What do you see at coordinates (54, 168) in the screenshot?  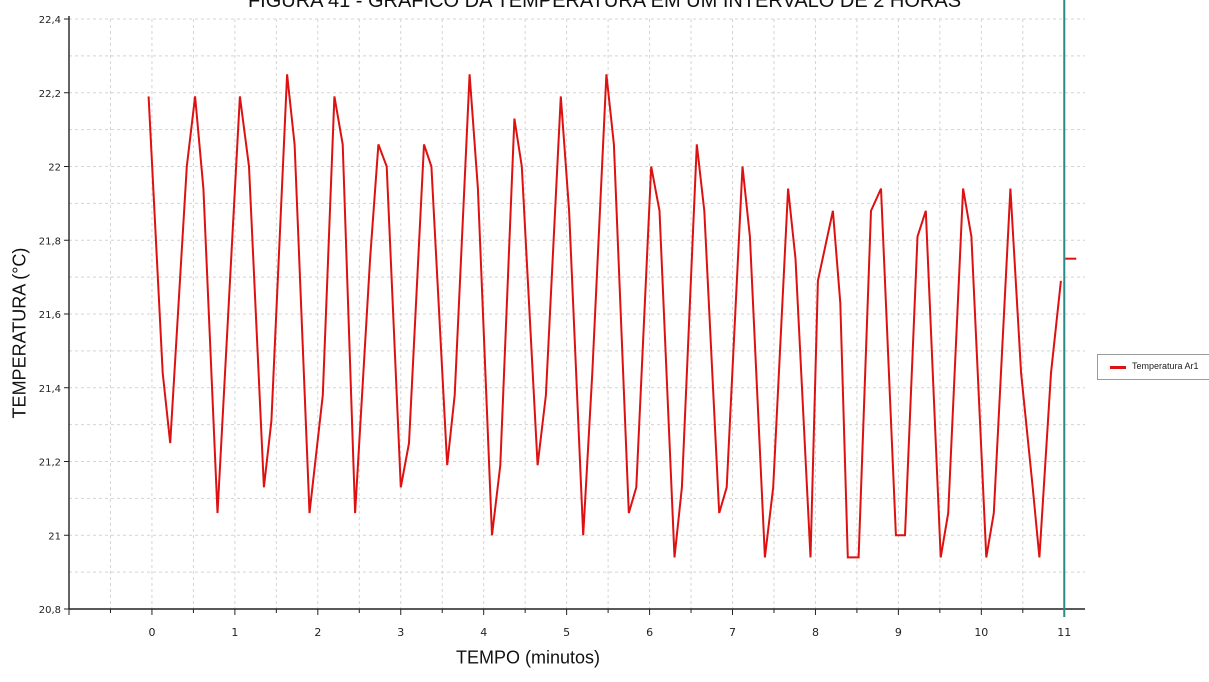 I see `y-tick-label: 22` at bounding box center [54, 168].